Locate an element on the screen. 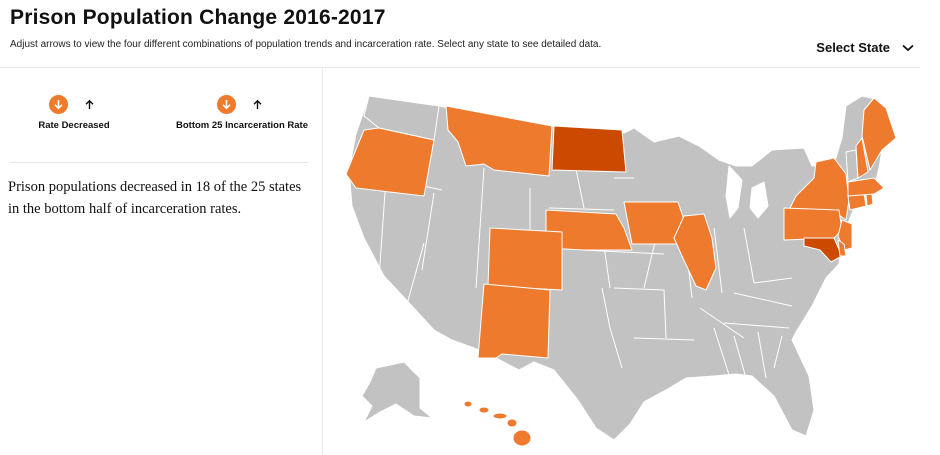 This screenshot has height=455, width=940. bottom-25-button is located at coordinates (226, 104).